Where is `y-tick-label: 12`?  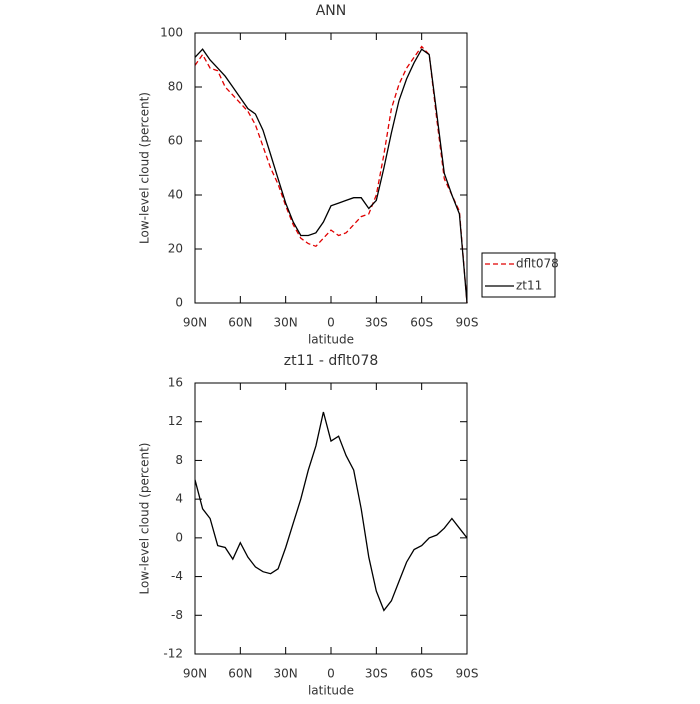 y-tick-label: 12 is located at coordinates (175, 421).